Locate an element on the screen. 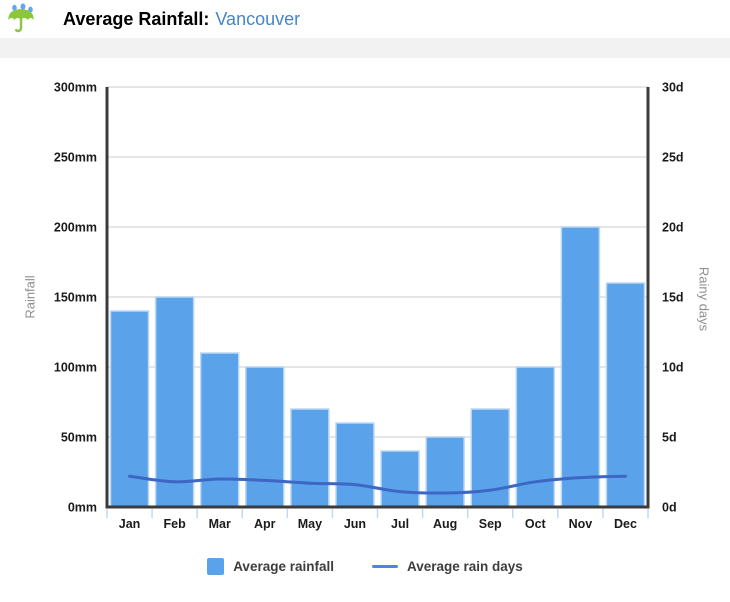 The width and height of the screenshot is (730, 602). right-axis-title: Rainy days is located at coordinates (704, 299).